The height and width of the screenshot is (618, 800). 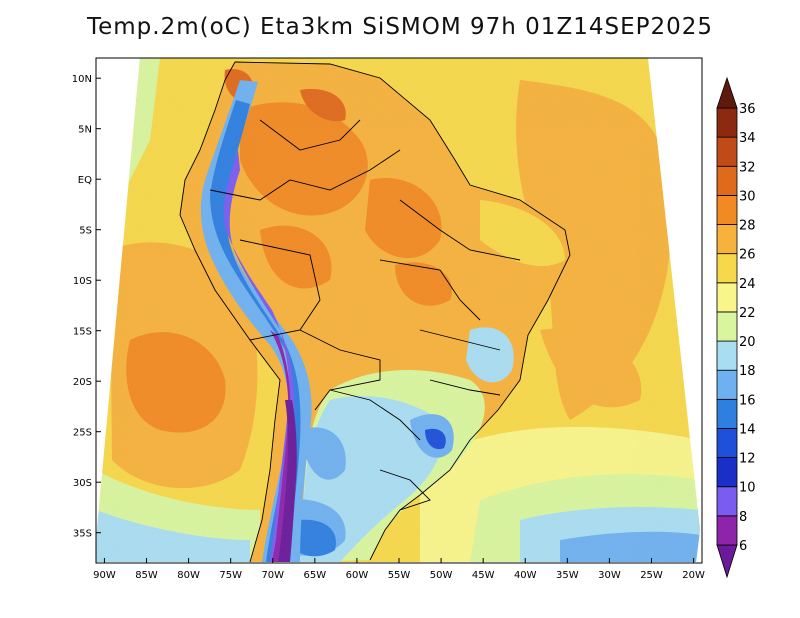 What do you see at coordinates (280, 290) in the screenshot?
I see `border-peru-brazil` at bounding box center [280, 290].